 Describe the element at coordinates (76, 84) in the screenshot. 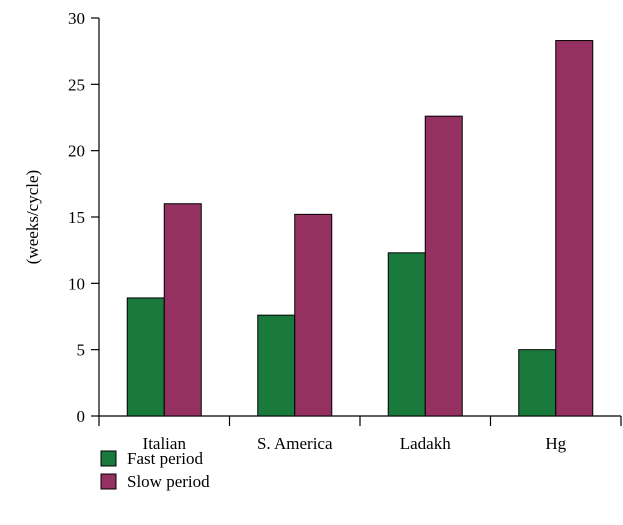

I see `y-tick-label: 25` at that location.